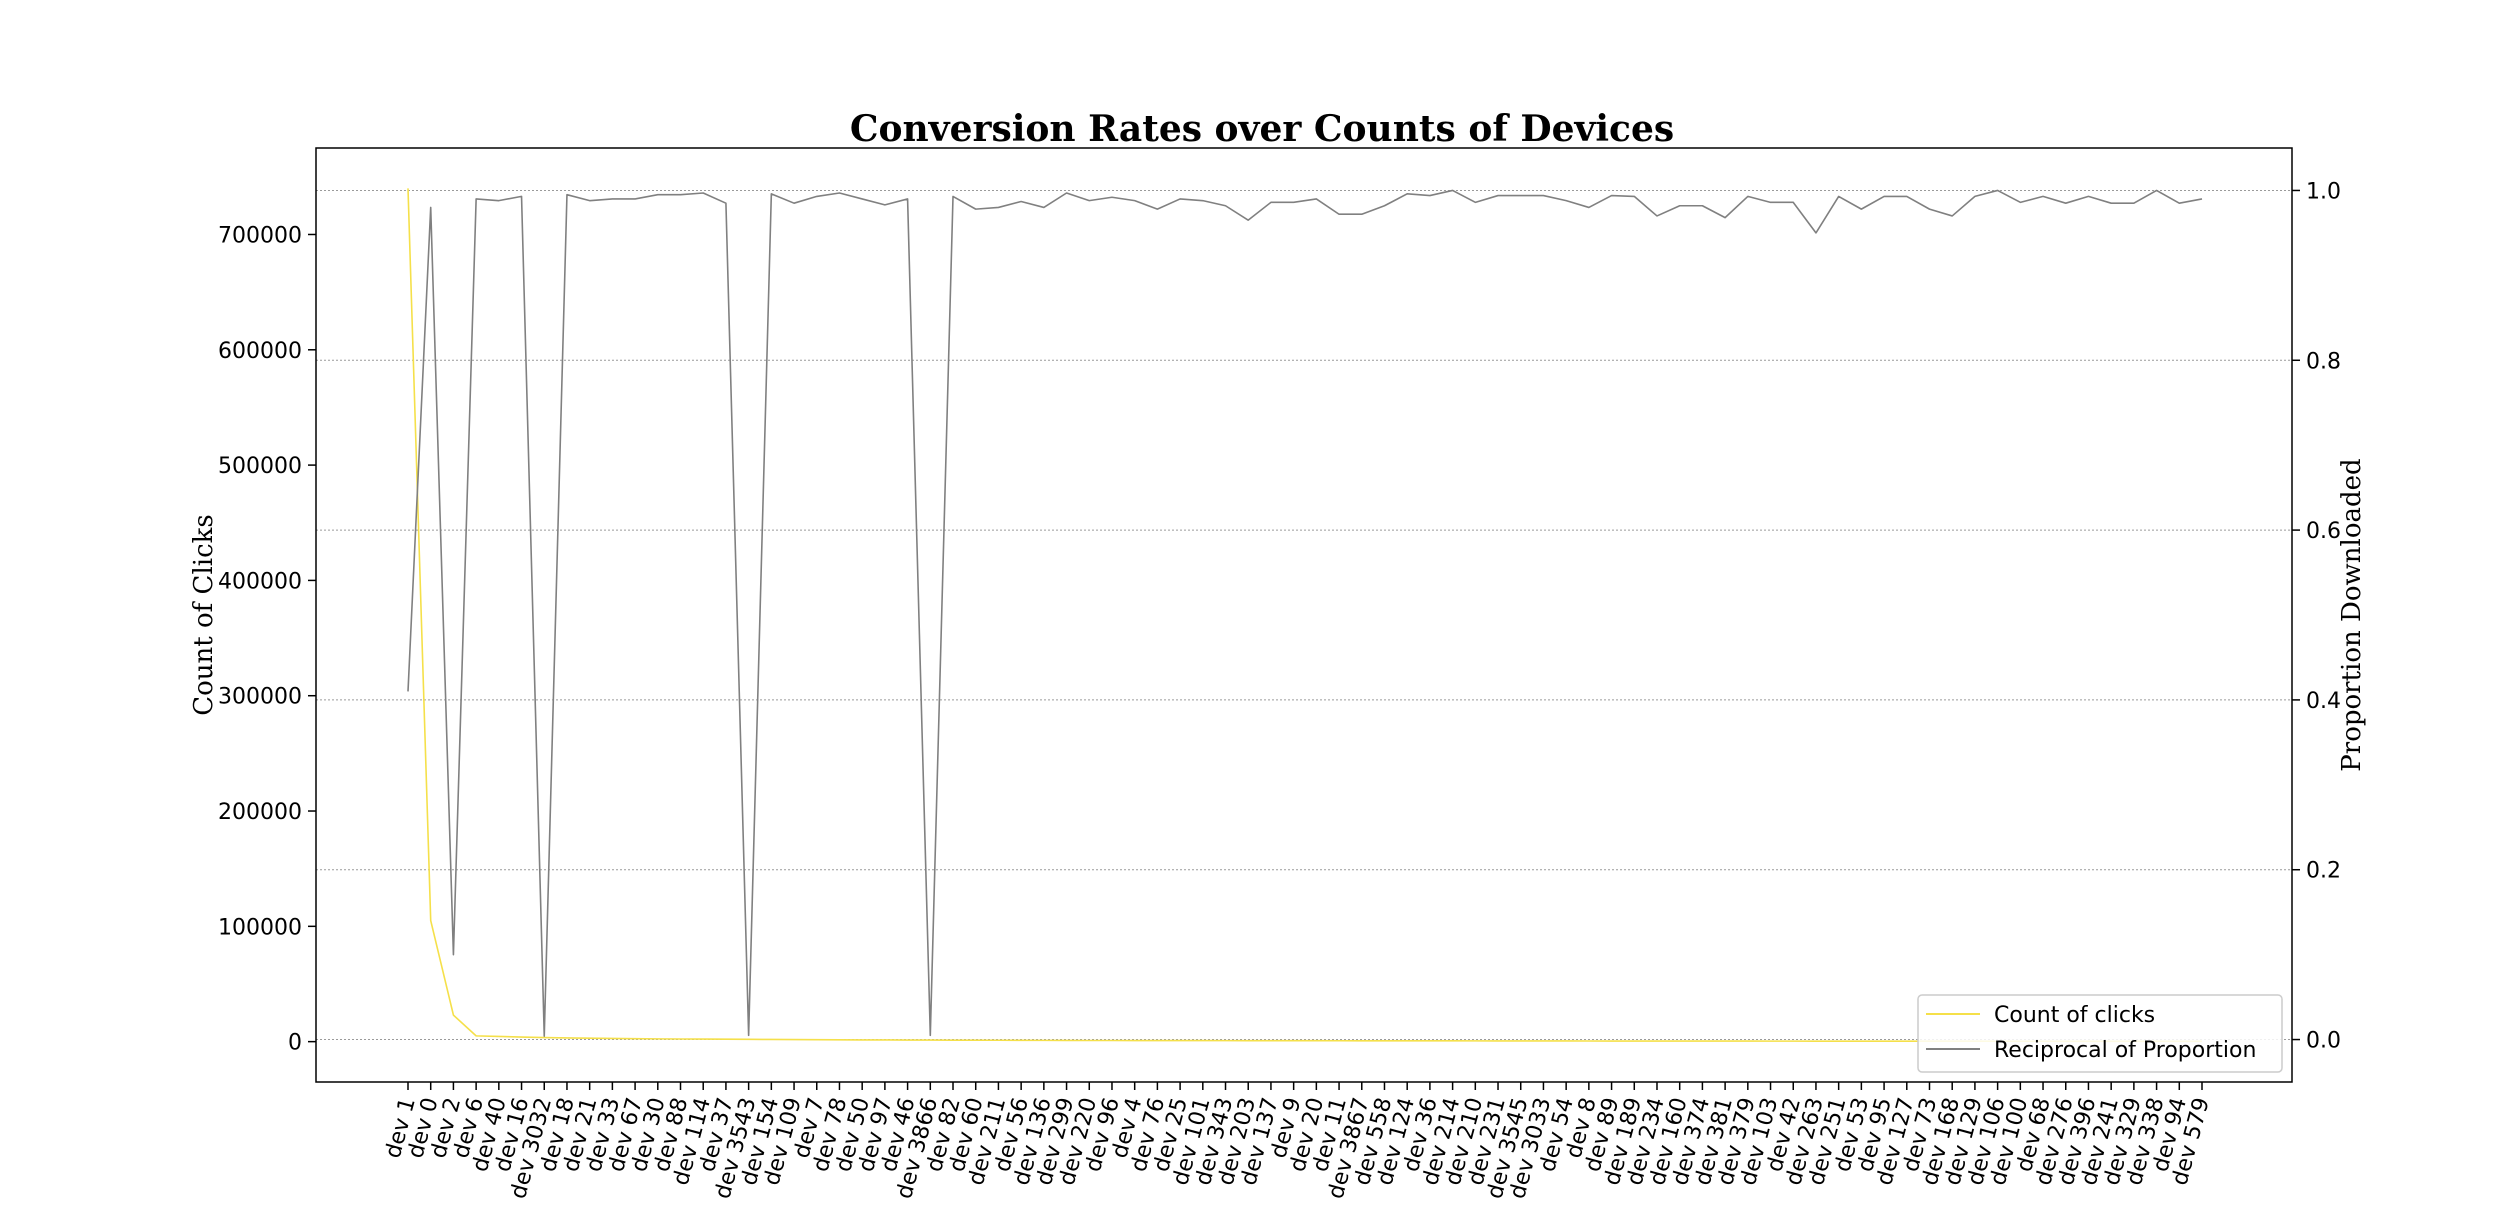 This screenshot has height=1228, width=2520. What do you see at coordinates (2323, 531) in the screenshot?
I see `y2-tick-label: 0.6` at bounding box center [2323, 531].